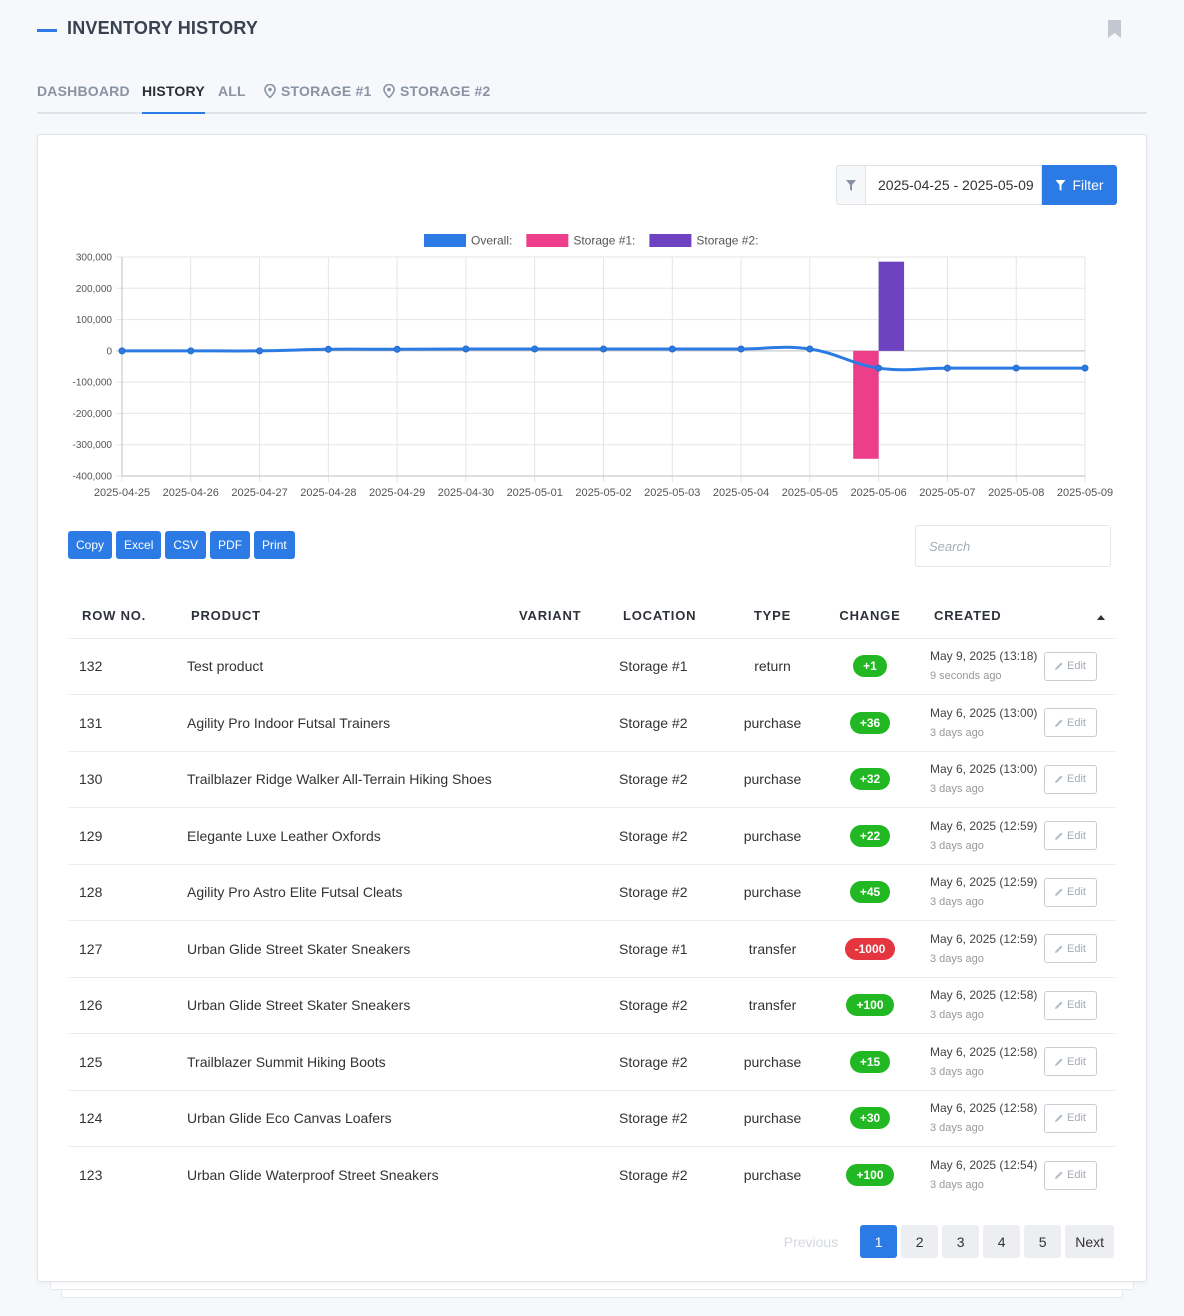  What do you see at coordinates (879, 1241) in the screenshot?
I see `page-button-1: 1` at bounding box center [879, 1241].